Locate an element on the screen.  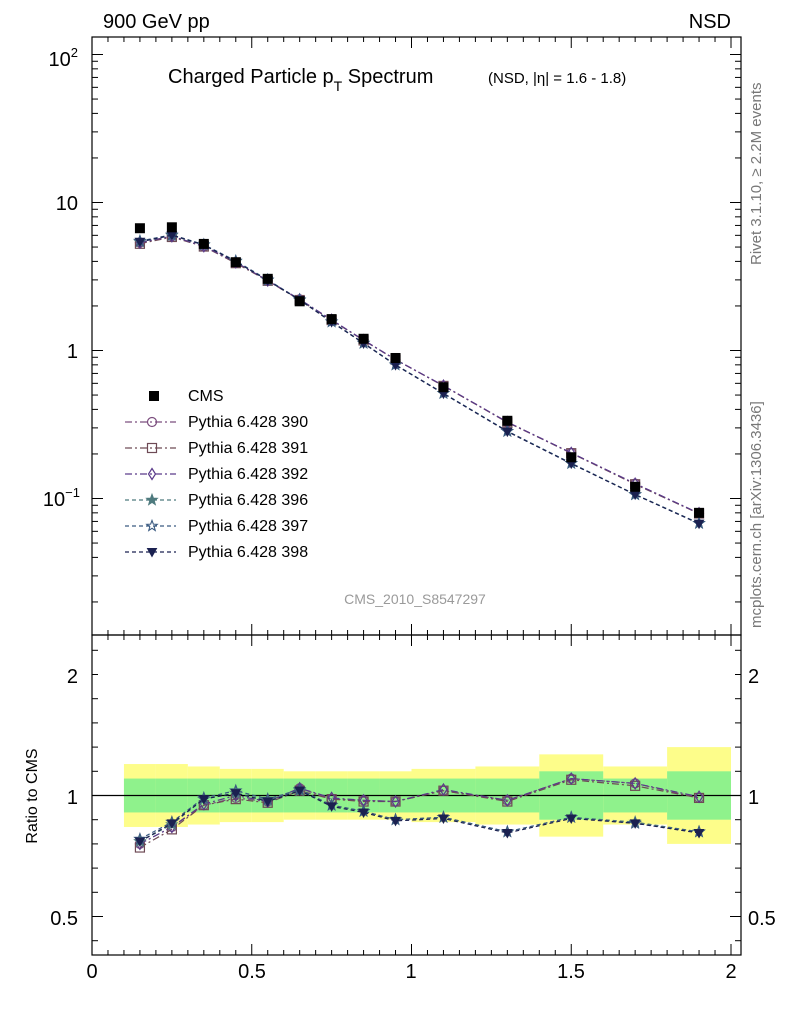
ytick-label-100: 10² is located at coordinates (63, 58).